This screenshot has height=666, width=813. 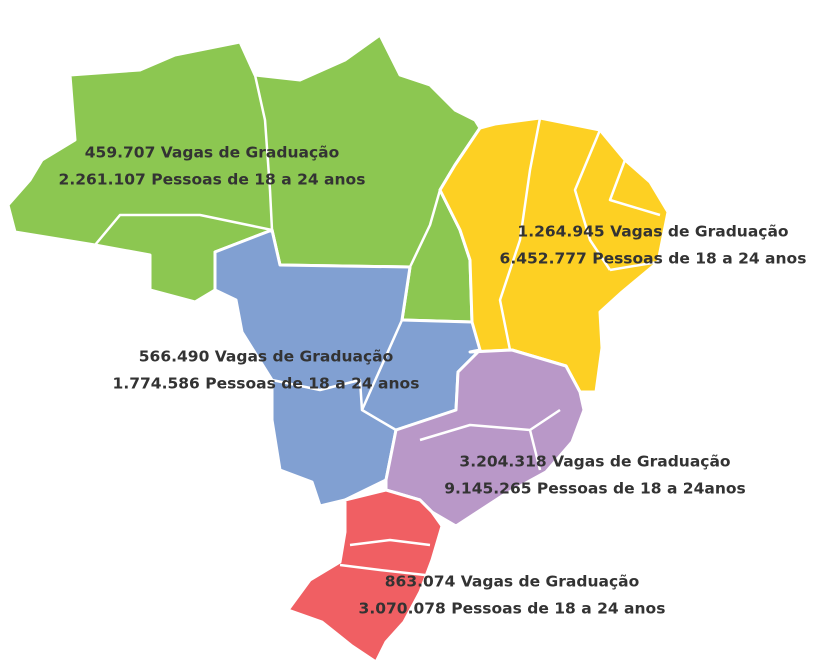 What do you see at coordinates (652, 232) in the screenshot?
I see `vagas-label: 1.264.945 Vagas de Graduação` at bounding box center [652, 232].